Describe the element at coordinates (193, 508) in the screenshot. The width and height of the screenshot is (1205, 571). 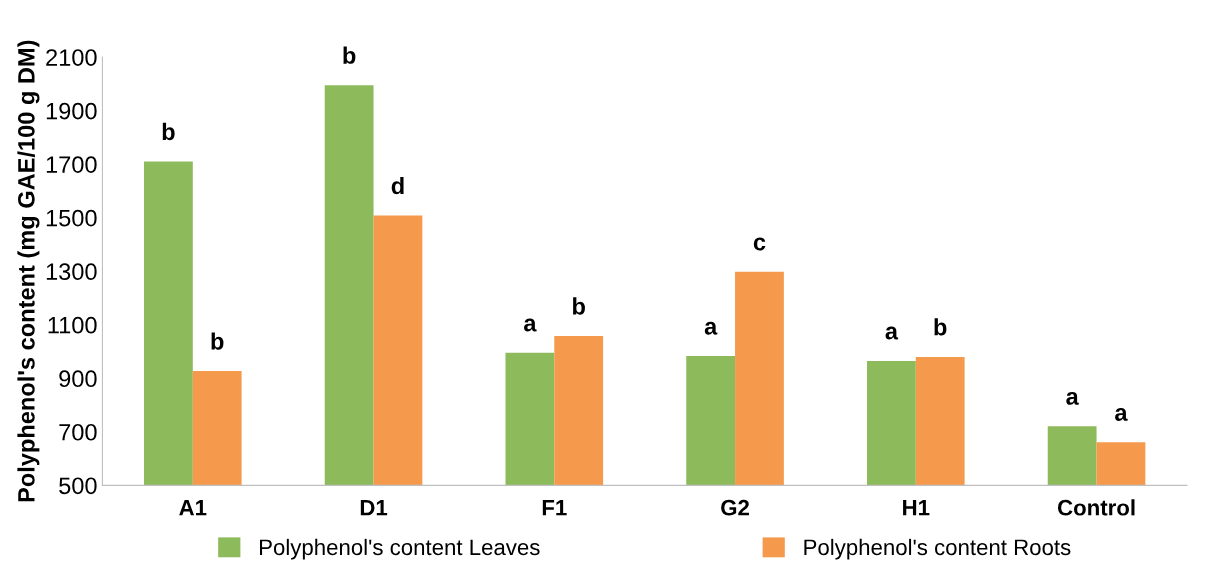
I see `x-tick-label: A1` at that location.